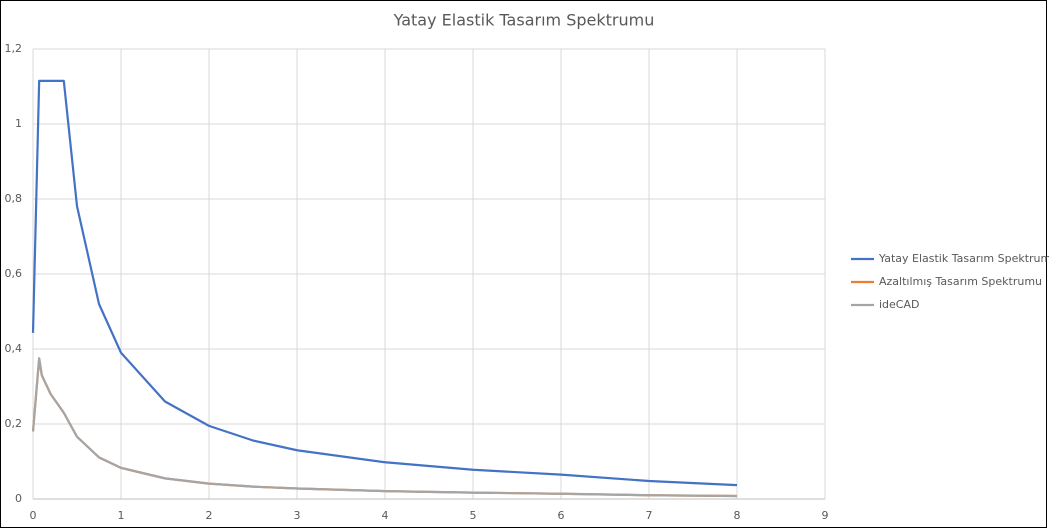 This screenshot has width=1049, height=529. What do you see at coordinates (899, 304) in the screenshot?
I see `legend-label: ideCAD` at bounding box center [899, 304].